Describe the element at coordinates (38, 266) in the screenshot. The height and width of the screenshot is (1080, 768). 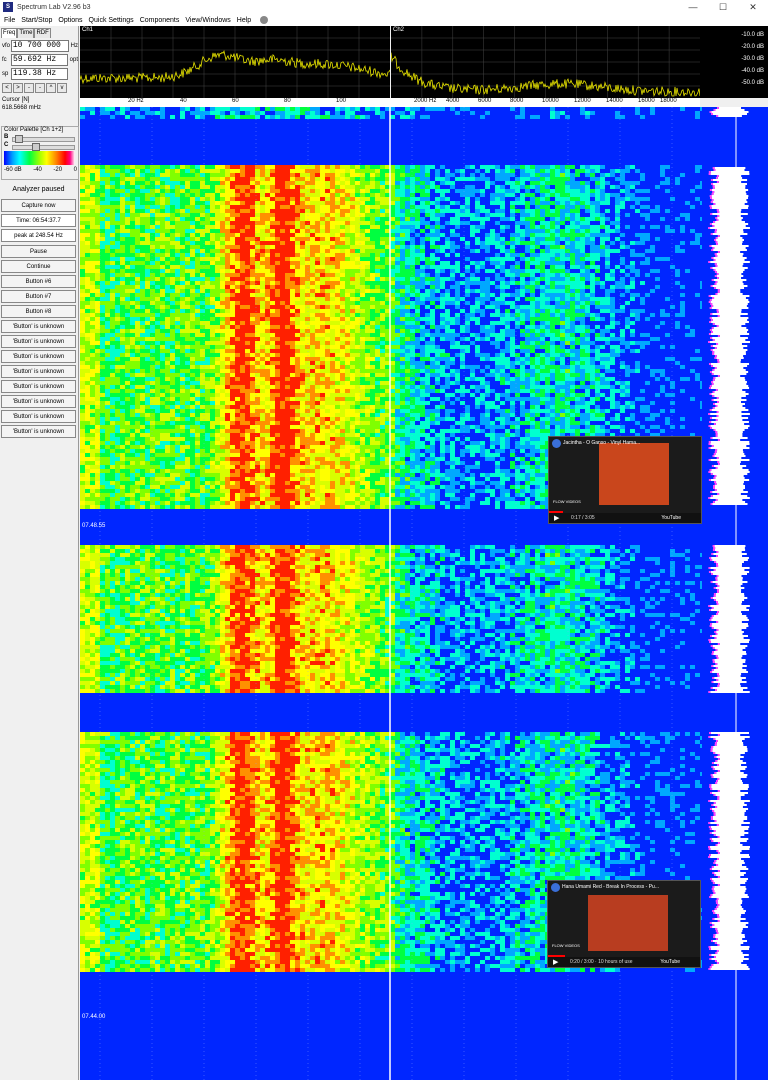
I see `side-button: Continue` at that location.